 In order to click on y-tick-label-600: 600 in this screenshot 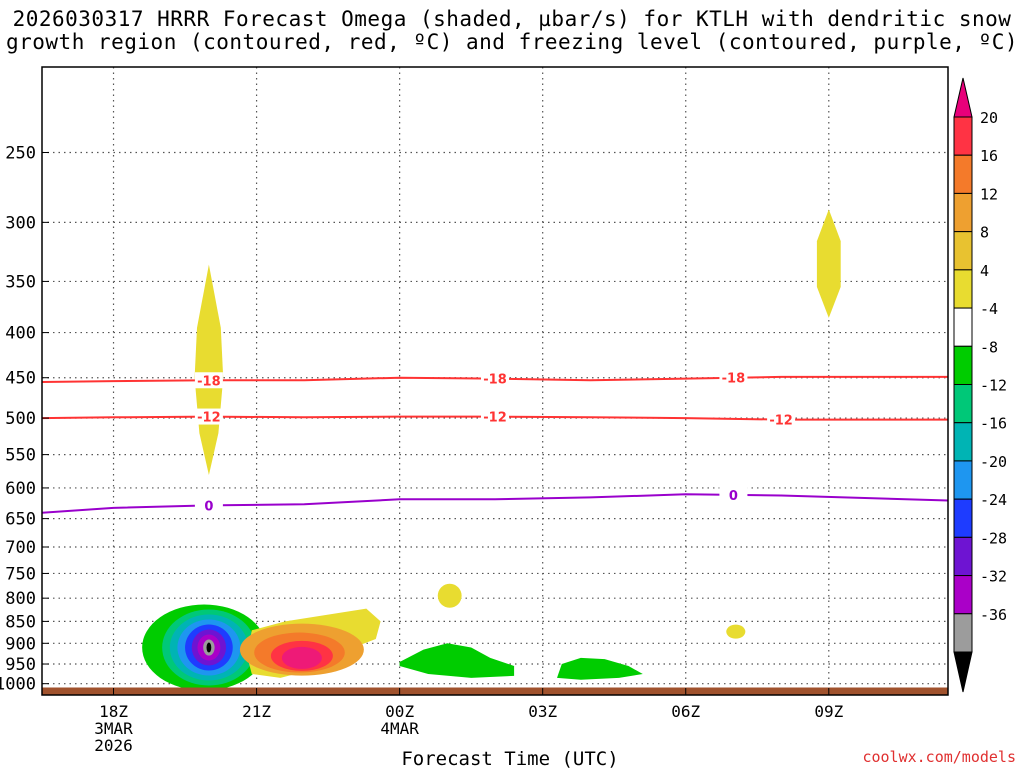, I will do `click(20, 489)`.